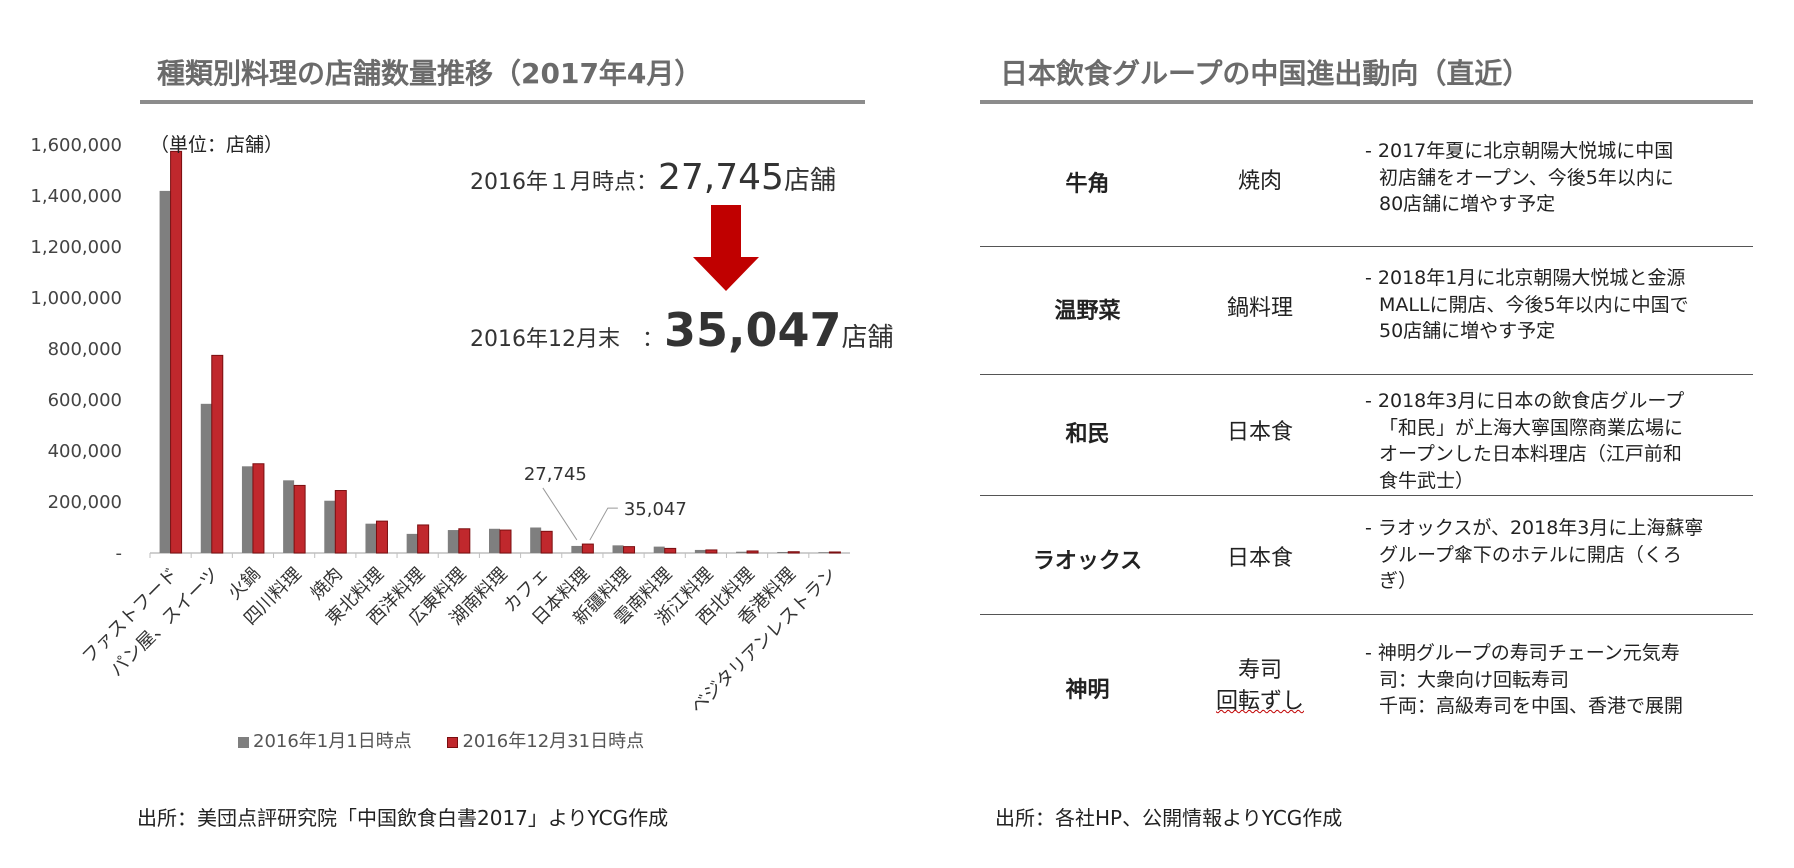  Describe the element at coordinates (1531, 427) in the screenshot. I see `desc-line: 「和民」が上海大寧国際商業広場に` at that location.